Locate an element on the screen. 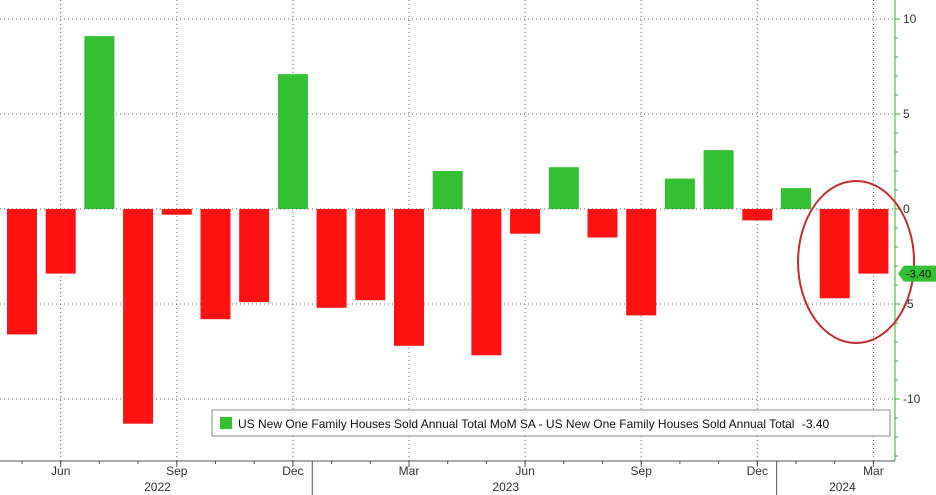 This screenshot has height=495, width=936. last-value-label: -3.40 is located at coordinates (918, 275).